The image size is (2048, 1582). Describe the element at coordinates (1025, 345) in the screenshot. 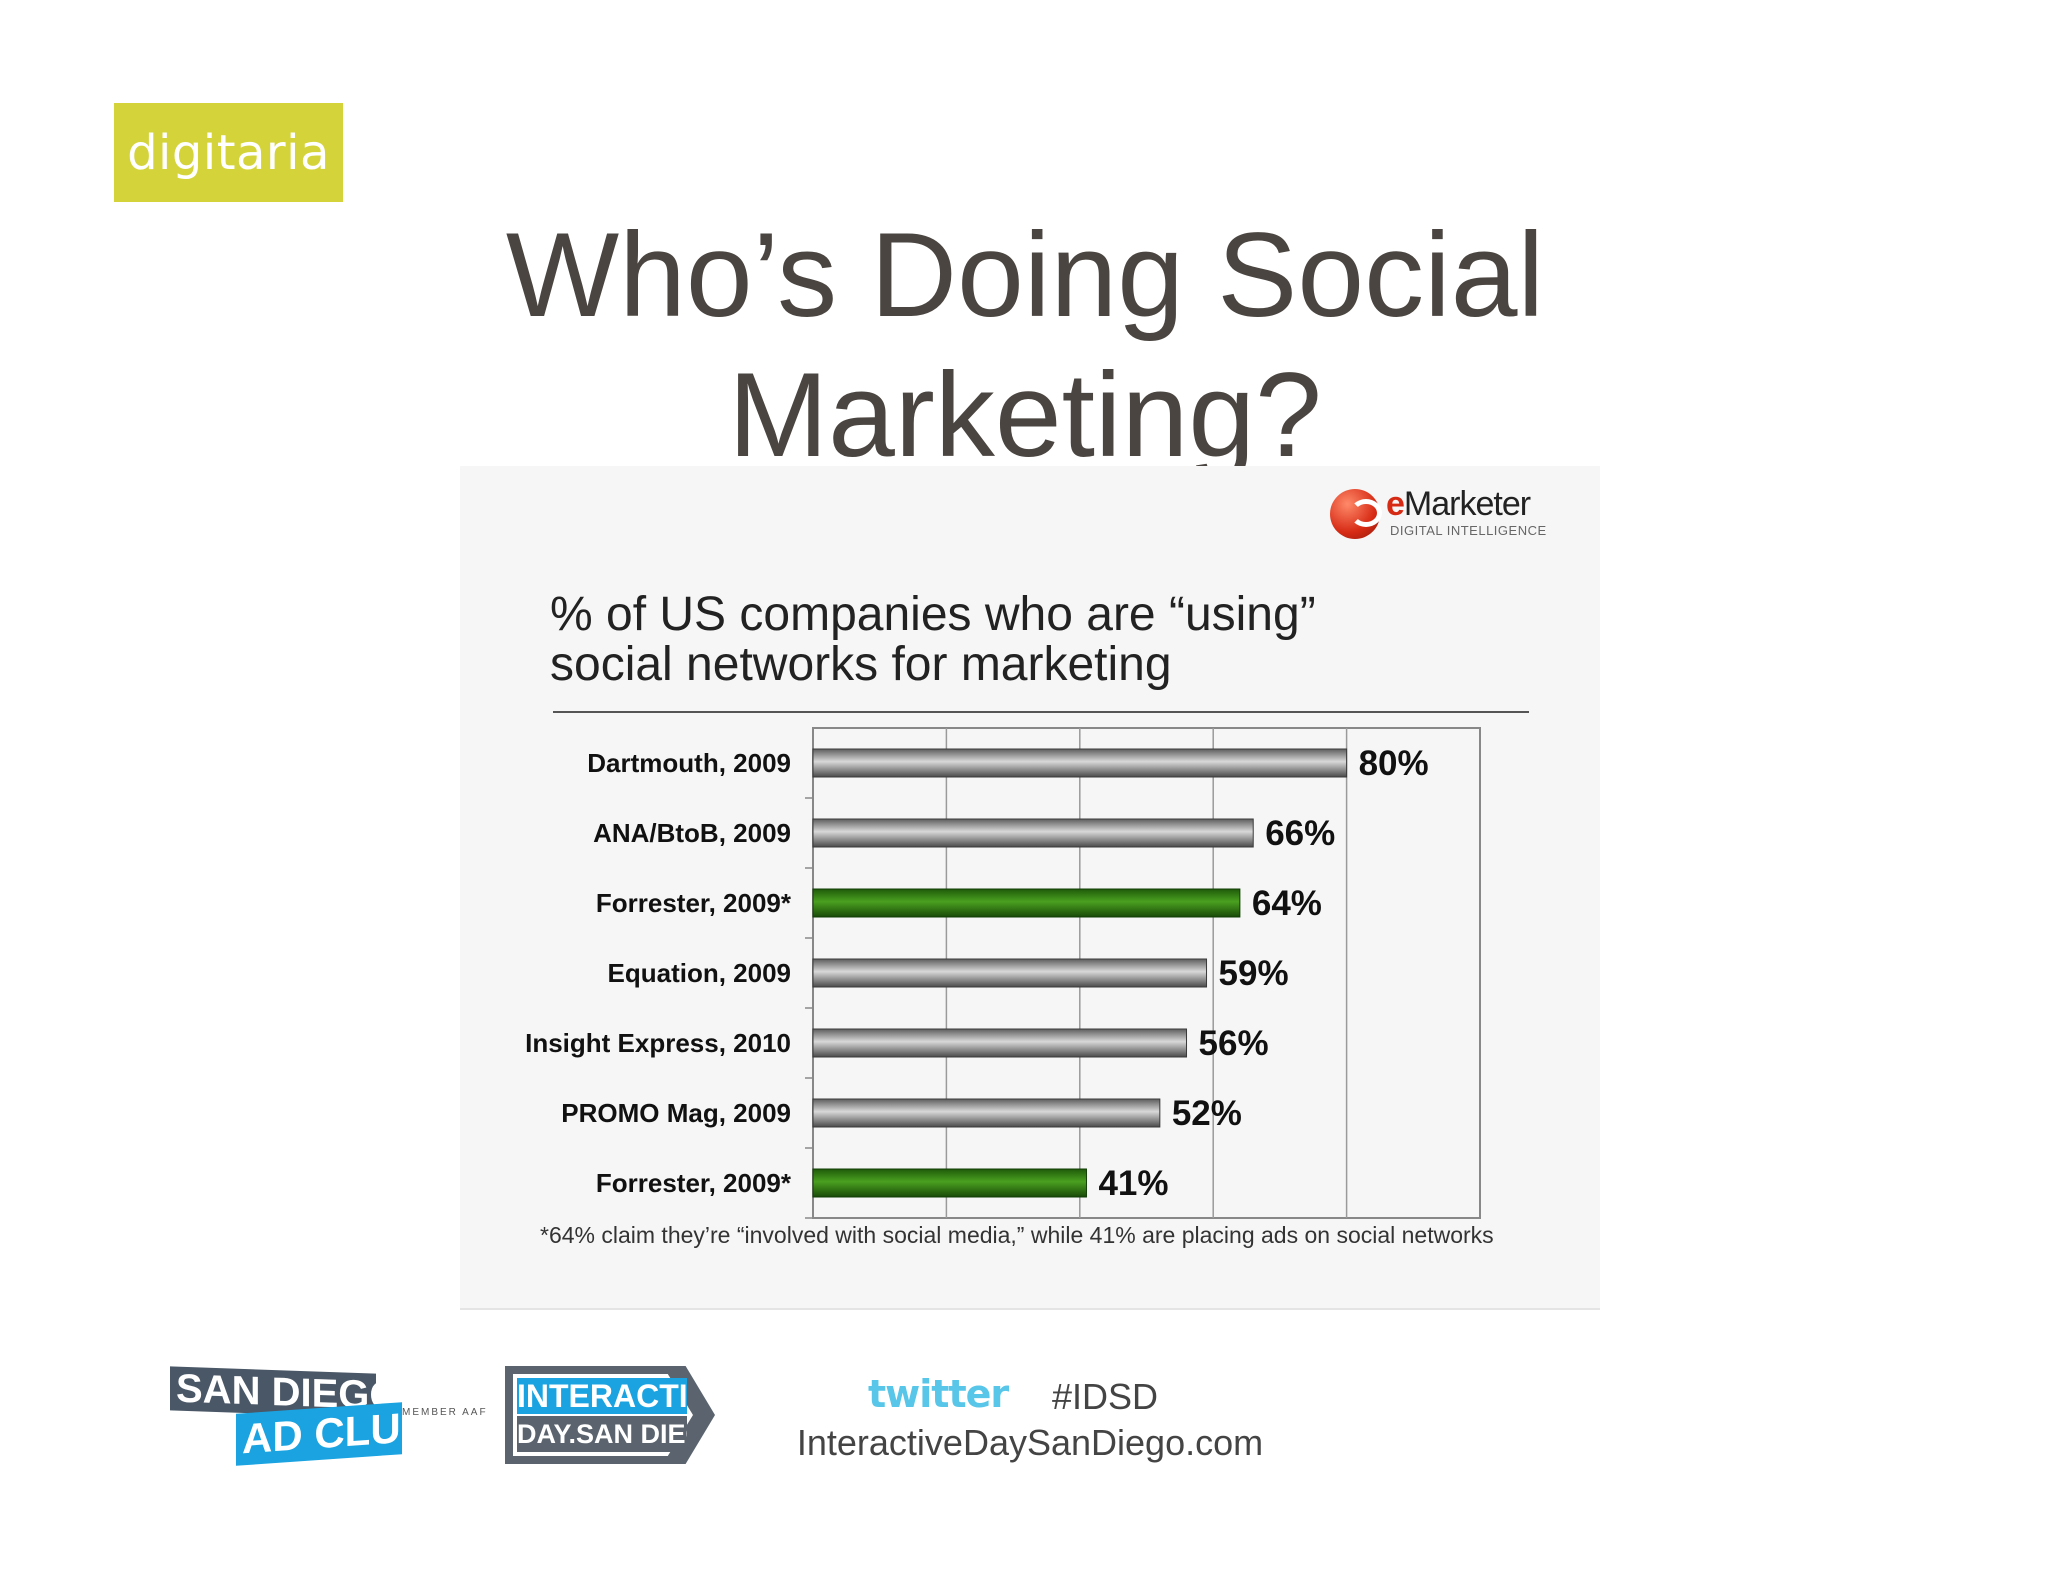

I see `slide-title: Who’s Doing Social Marketing?` at that location.